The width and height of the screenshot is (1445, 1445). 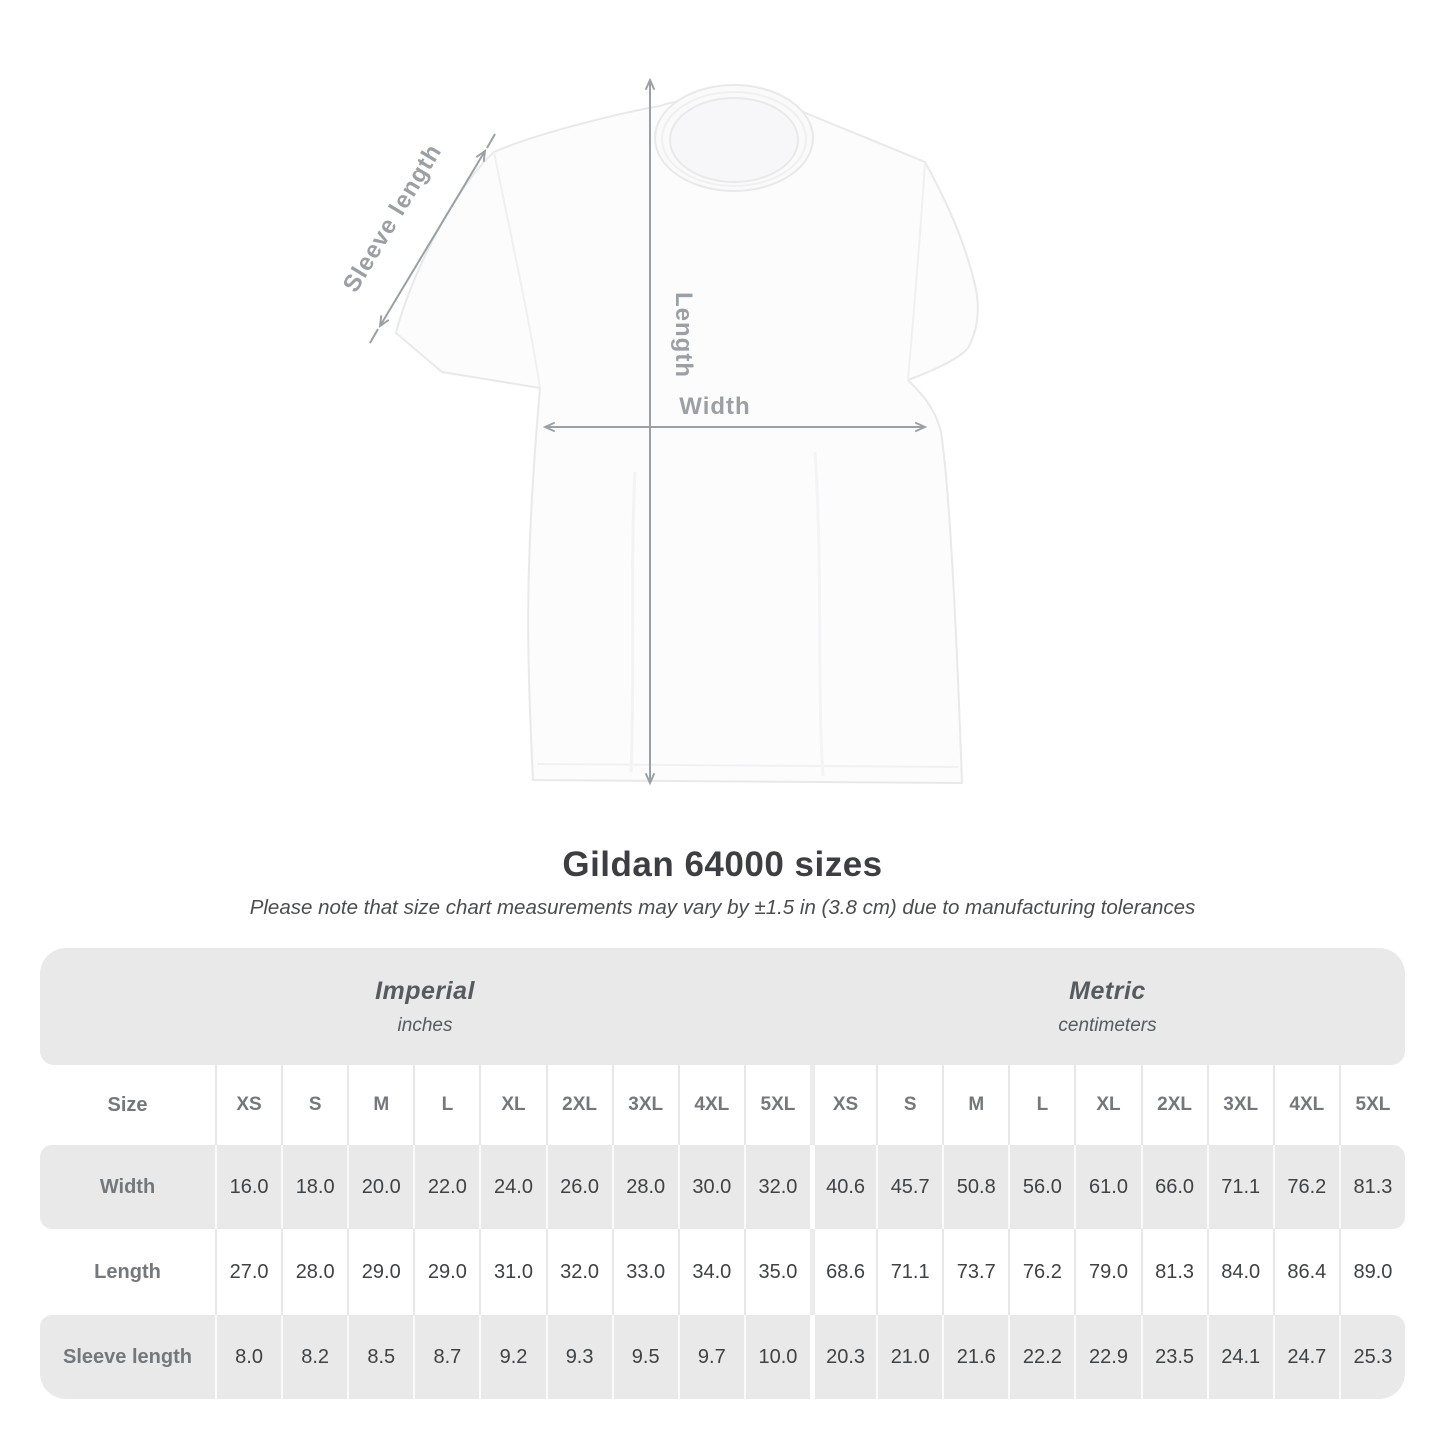 I want to click on value-cell-metric: 79.0, so click(x=1107, y=1272).